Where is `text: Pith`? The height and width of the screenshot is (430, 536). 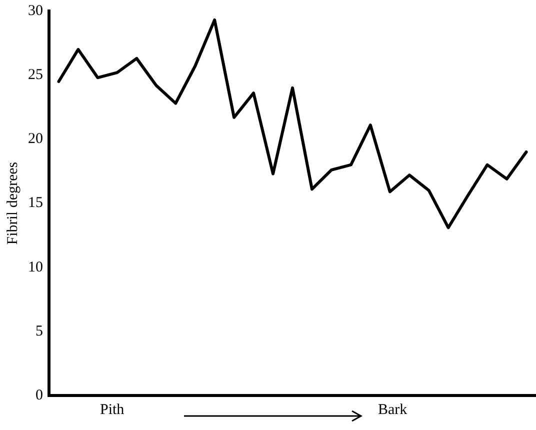 text: Pith is located at coordinates (112, 410).